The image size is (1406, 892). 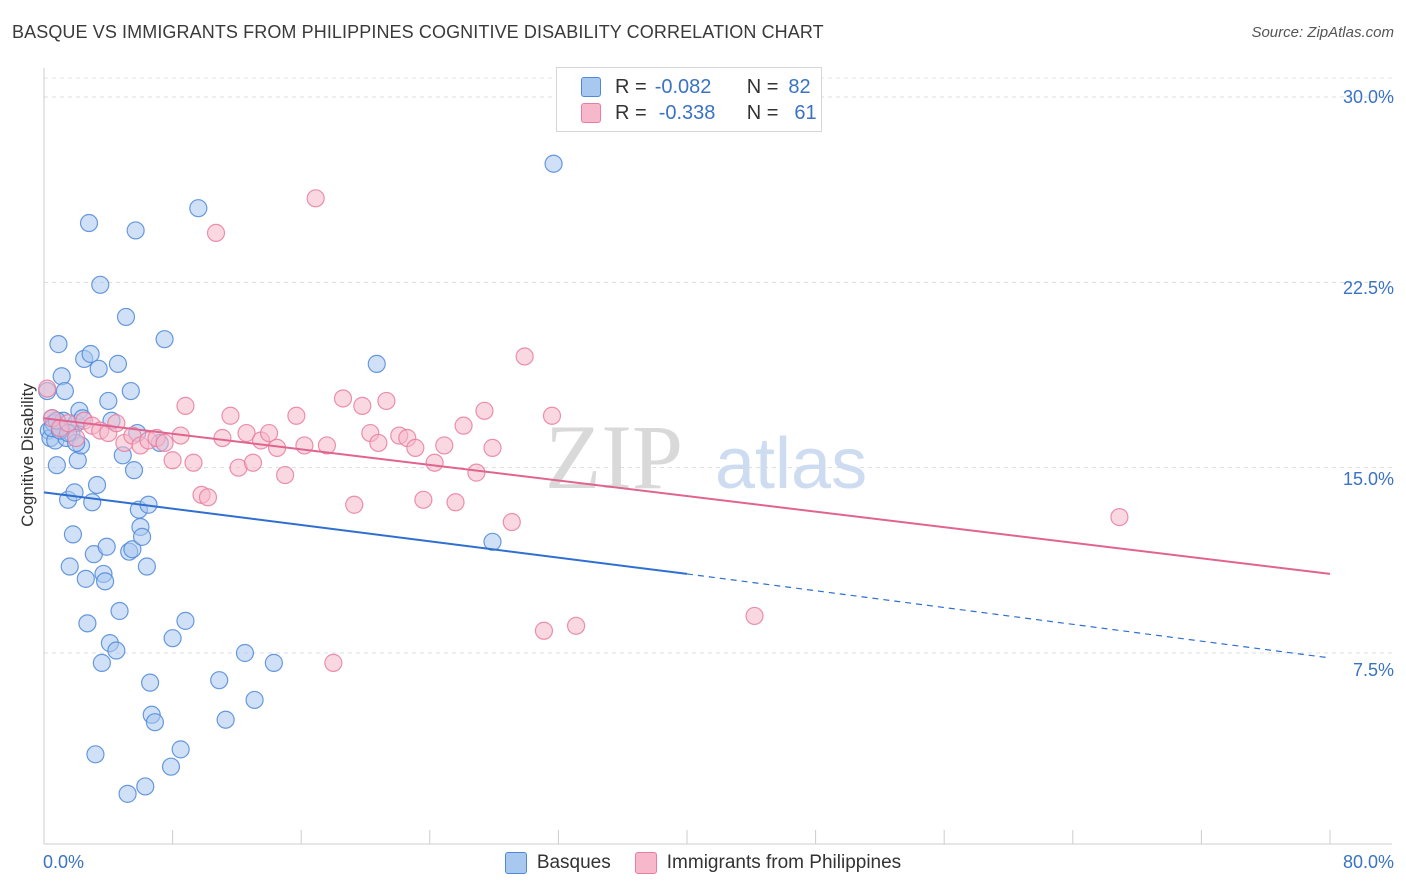 What do you see at coordinates (1322, 32) in the screenshot?
I see `source-label: Source: ZipAtlas.com` at bounding box center [1322, 32].